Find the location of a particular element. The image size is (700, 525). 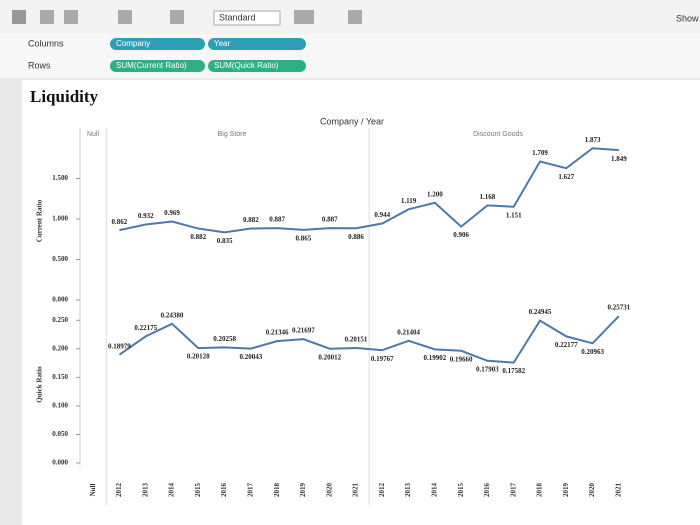

group-header: Null is located at coordinates (93, 134).